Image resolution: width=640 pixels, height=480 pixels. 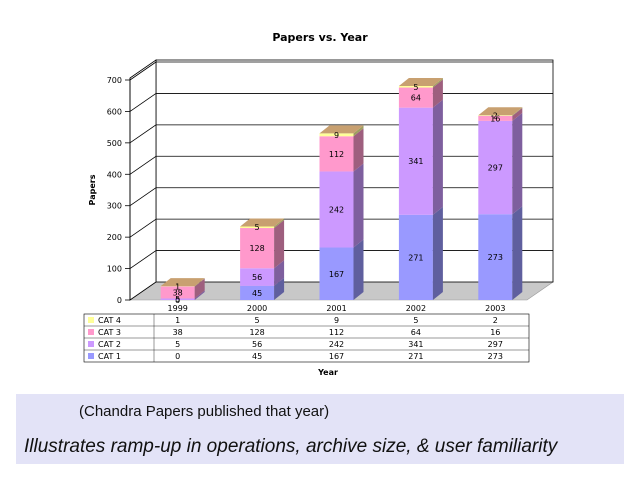 What do you see at coordinates (257, 356) in the screenshot?
I see `data-table-value: 45` at bounding box center [257, 356].